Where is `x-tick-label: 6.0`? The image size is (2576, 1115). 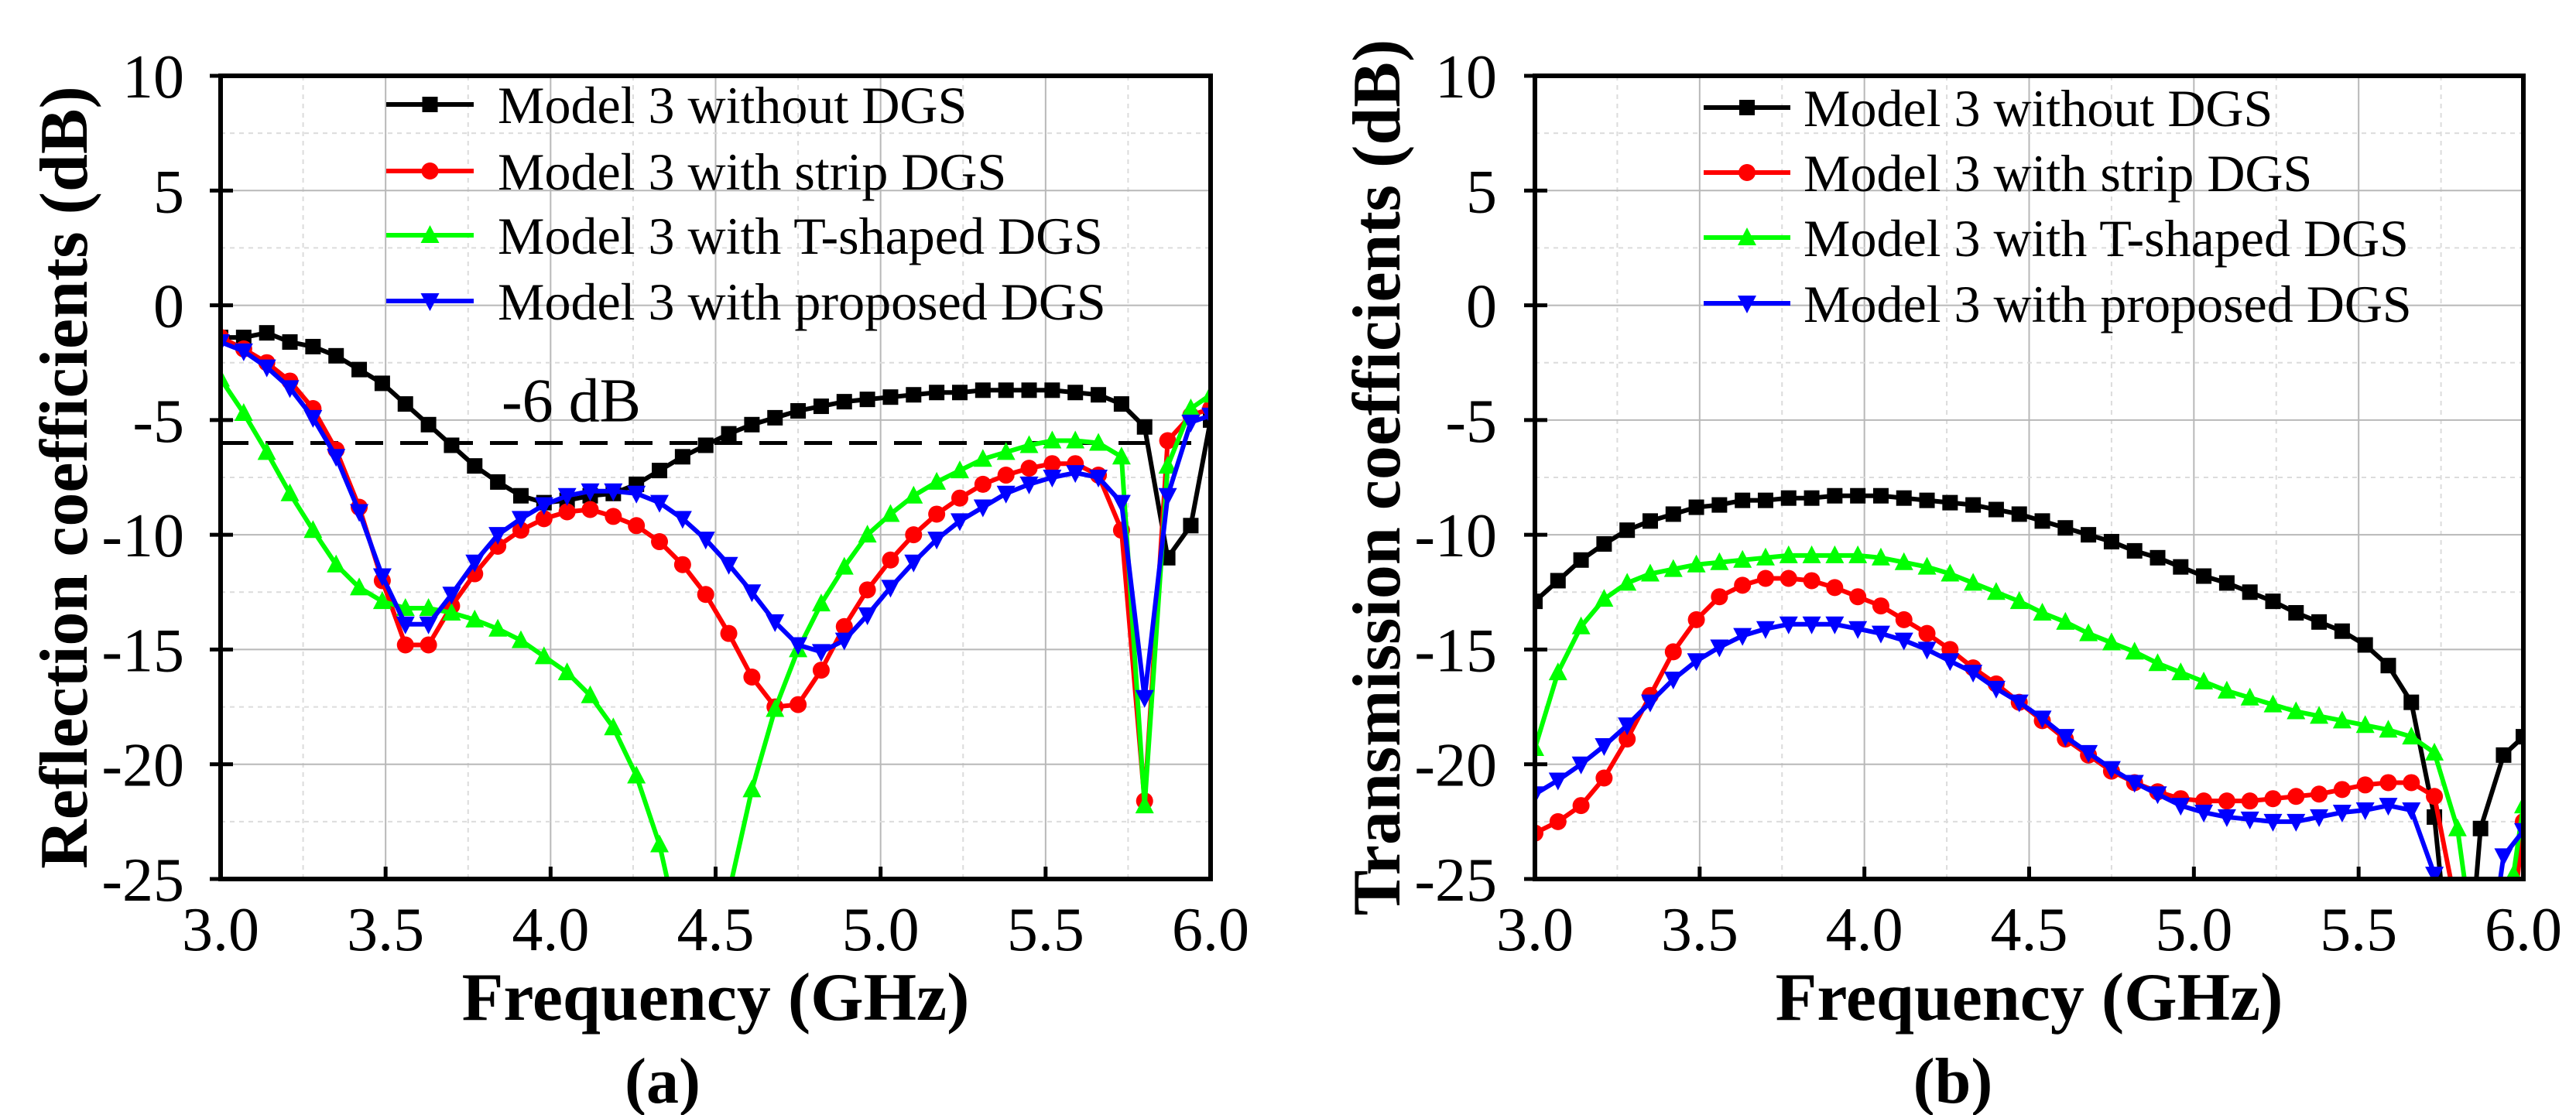
x-tick-label: 6.0 is located at coordinates (2523, 930).